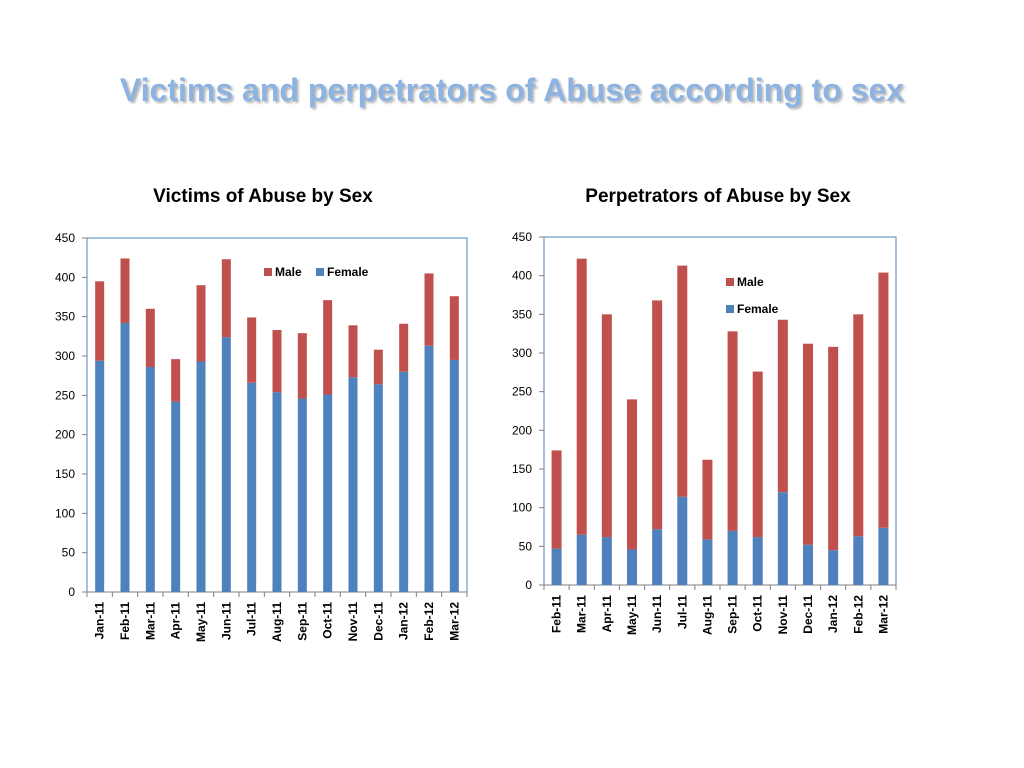  I want to click on y-tick-label: 50, so click(69, 553).